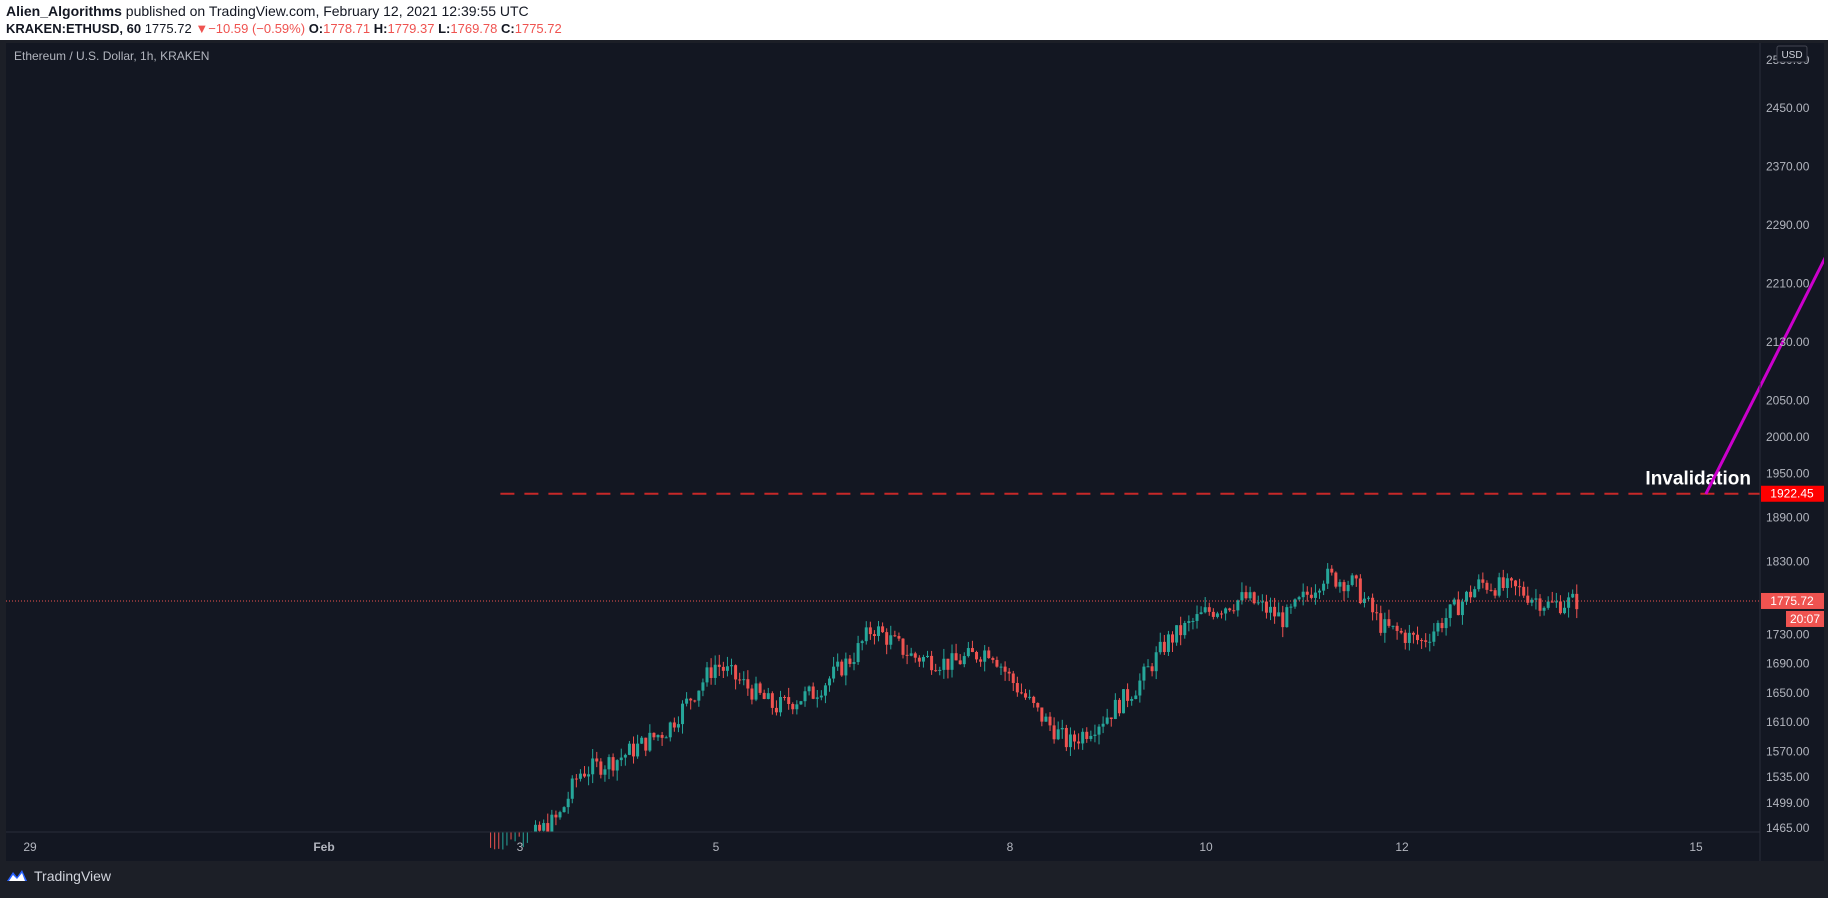  I want to click on time-axis: 2729Feb3581012151719222426Mar, so click(915, 847).